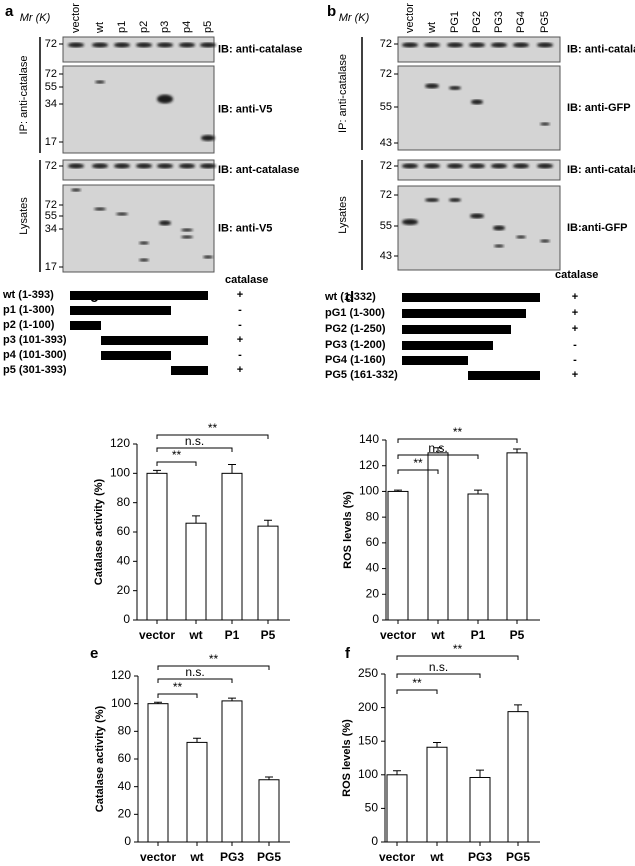 The width and height of the screenshot is (635, 866). I want to click on y-tick-label: 40, so click(124, 561).